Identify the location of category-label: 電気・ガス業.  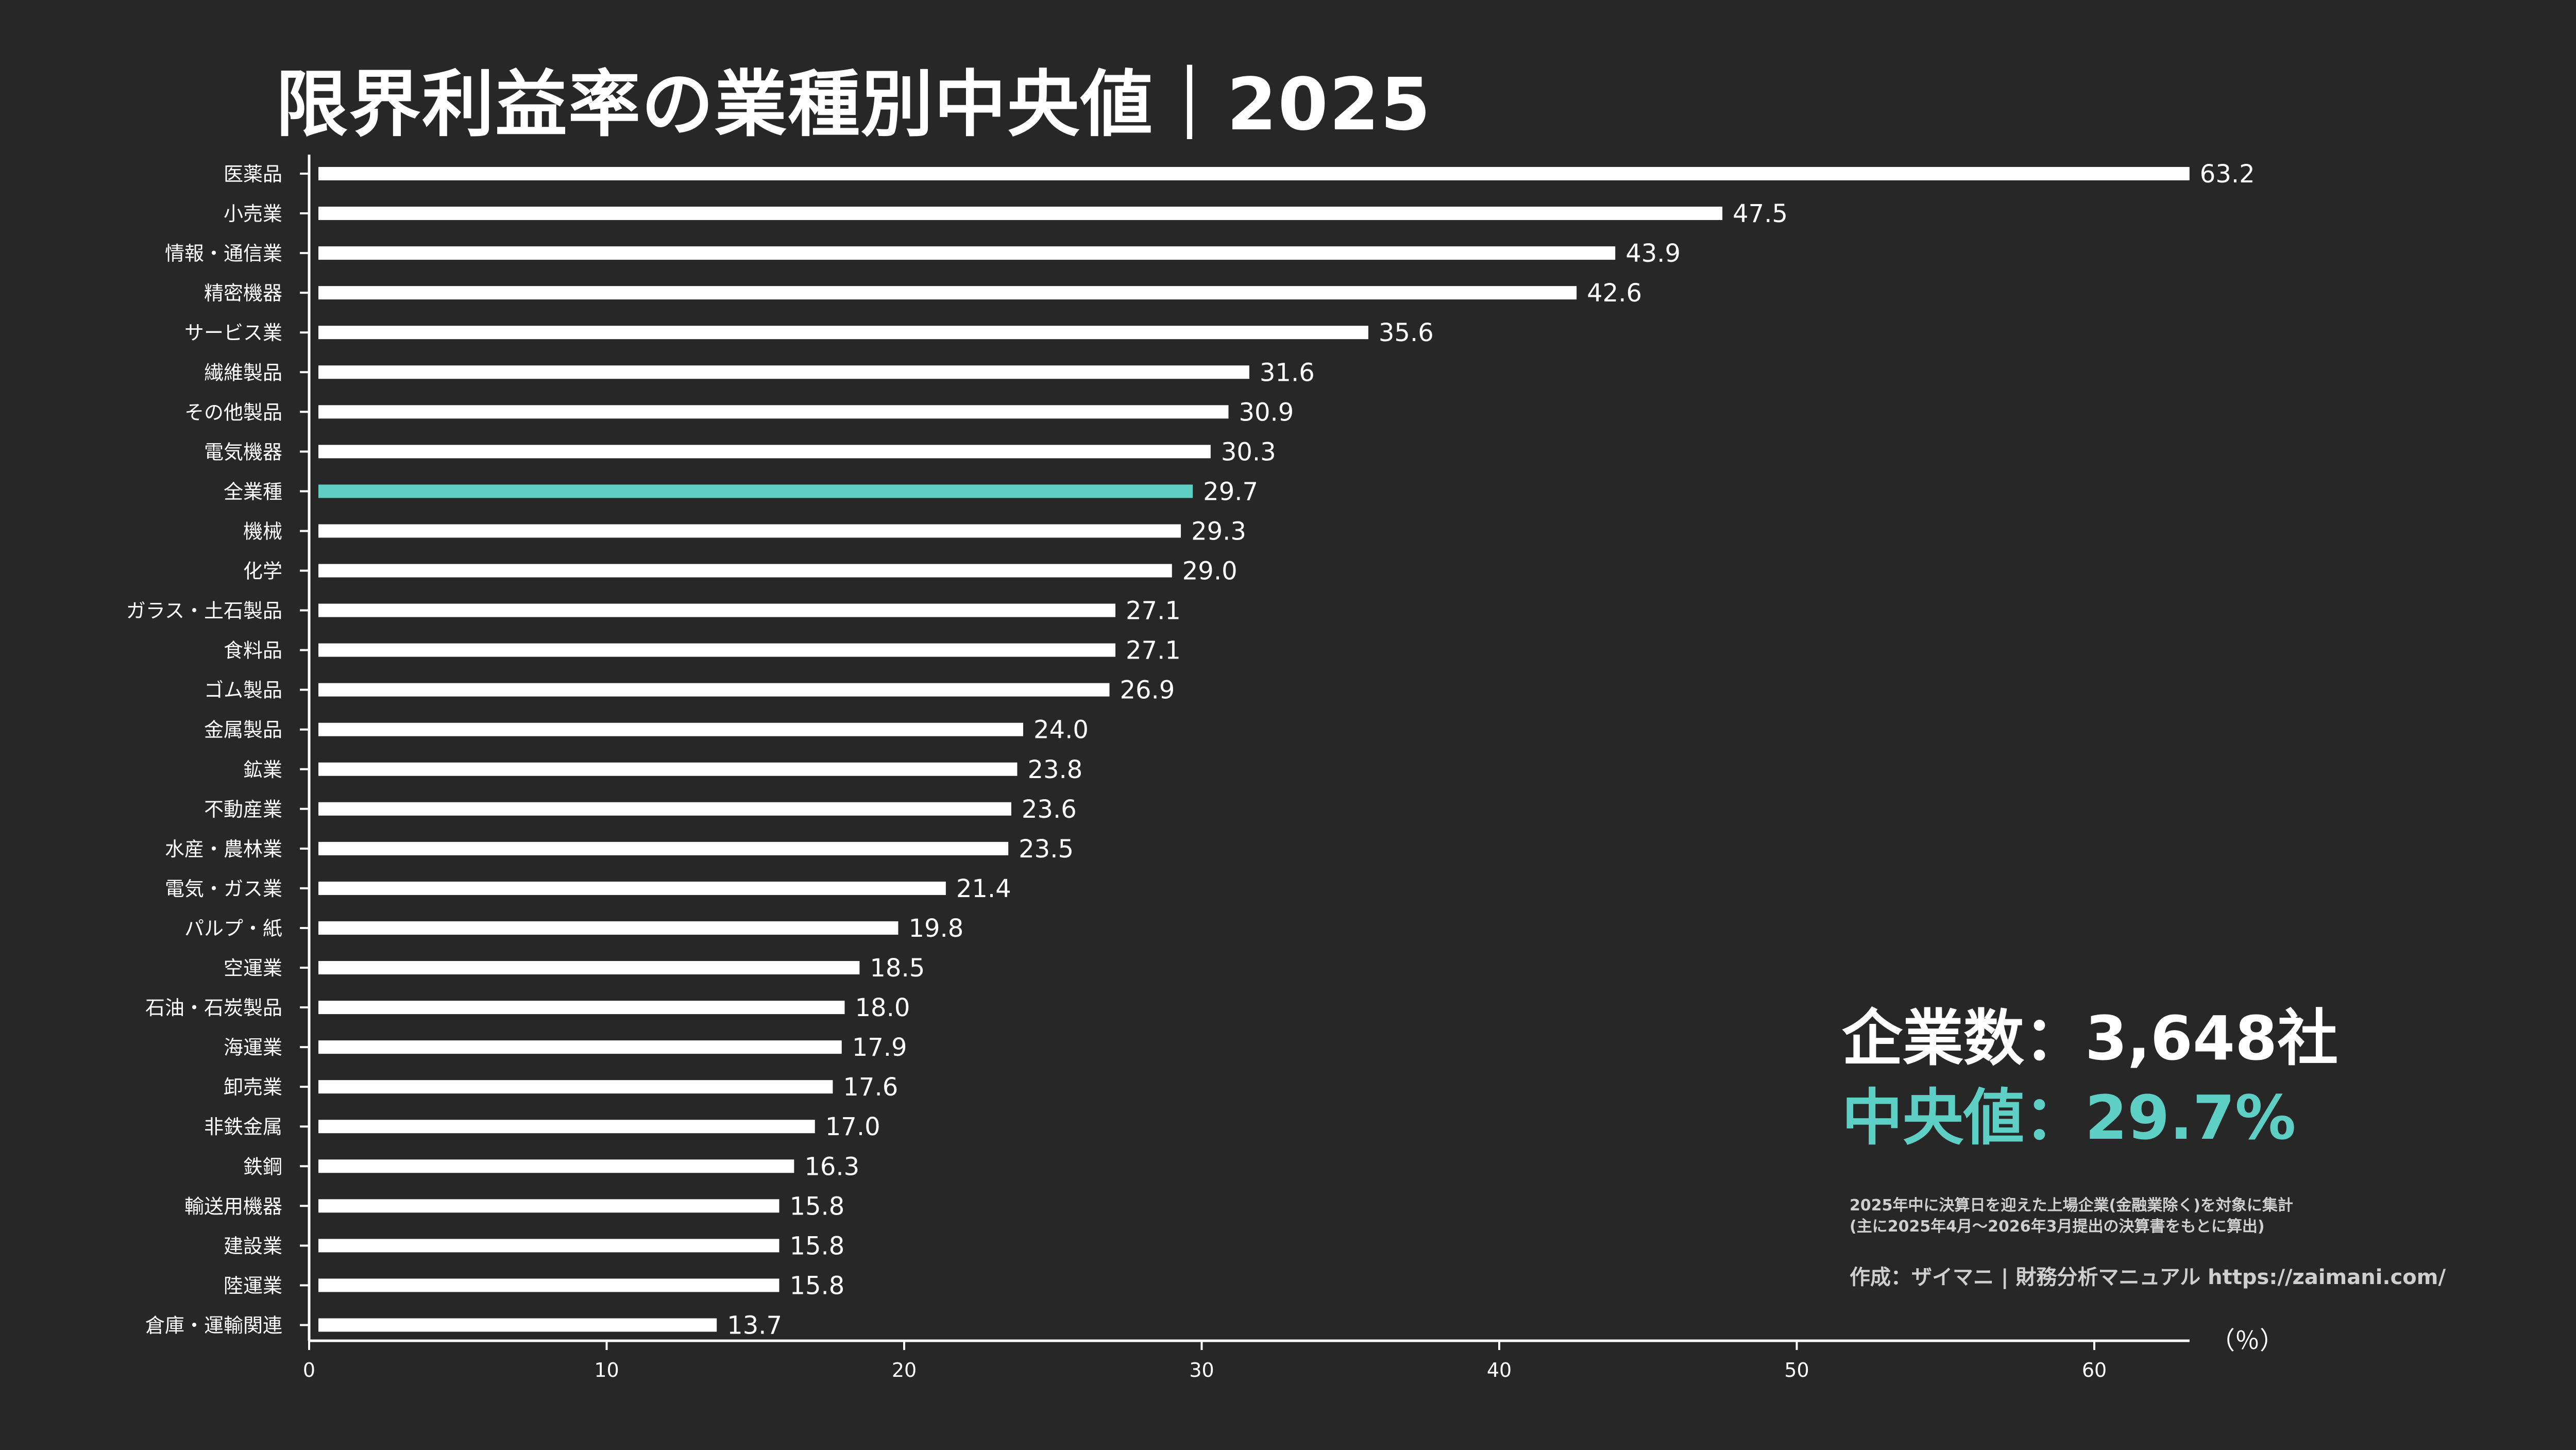
(223, 889).